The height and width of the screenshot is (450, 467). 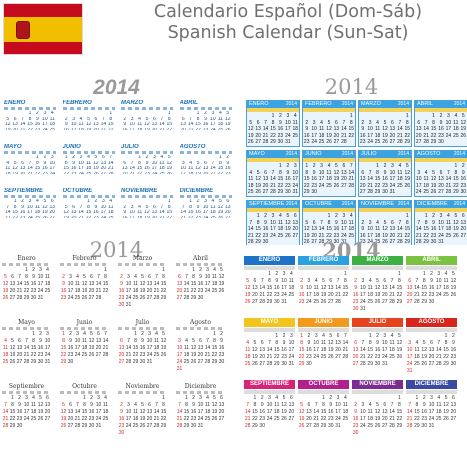 I want to click on day-cell: 30, so click(x=314, y=192).